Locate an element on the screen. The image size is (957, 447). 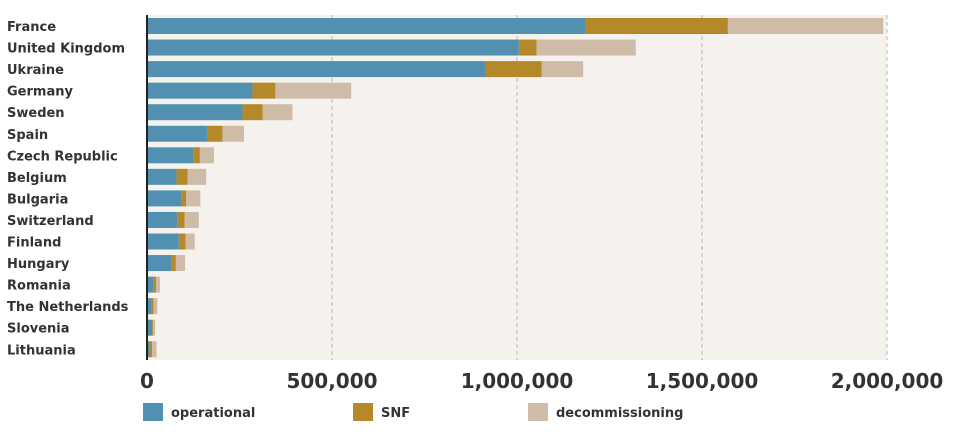
legend-label: decommissioning is located at coordinates (619, 413).